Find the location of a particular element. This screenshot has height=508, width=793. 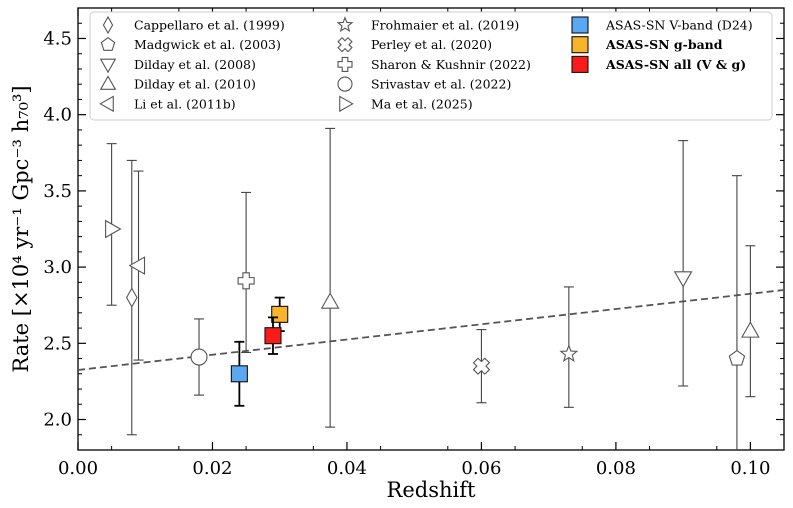

legend-label: Dilday et al. (2010) is located at coordinates (195, 84).